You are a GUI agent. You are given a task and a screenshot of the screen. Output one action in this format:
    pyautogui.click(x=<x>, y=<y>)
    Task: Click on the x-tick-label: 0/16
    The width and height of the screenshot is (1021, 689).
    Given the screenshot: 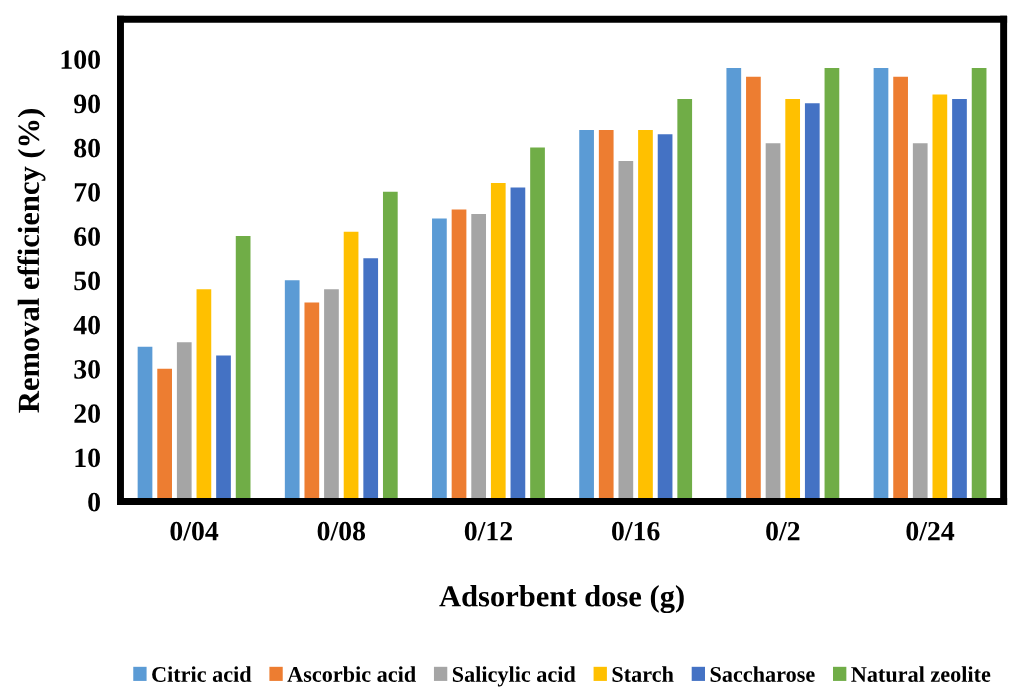 What is the action you would take?
    pyautogui.click(x=636, y=531)
    